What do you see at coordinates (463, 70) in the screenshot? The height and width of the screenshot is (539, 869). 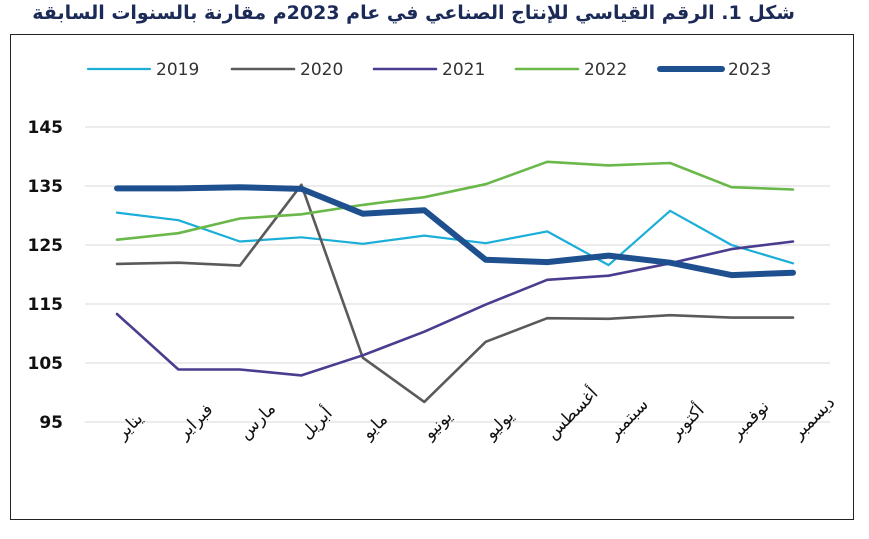 I see `legend-label-2021: 2021` at bounding box center [463, 70].